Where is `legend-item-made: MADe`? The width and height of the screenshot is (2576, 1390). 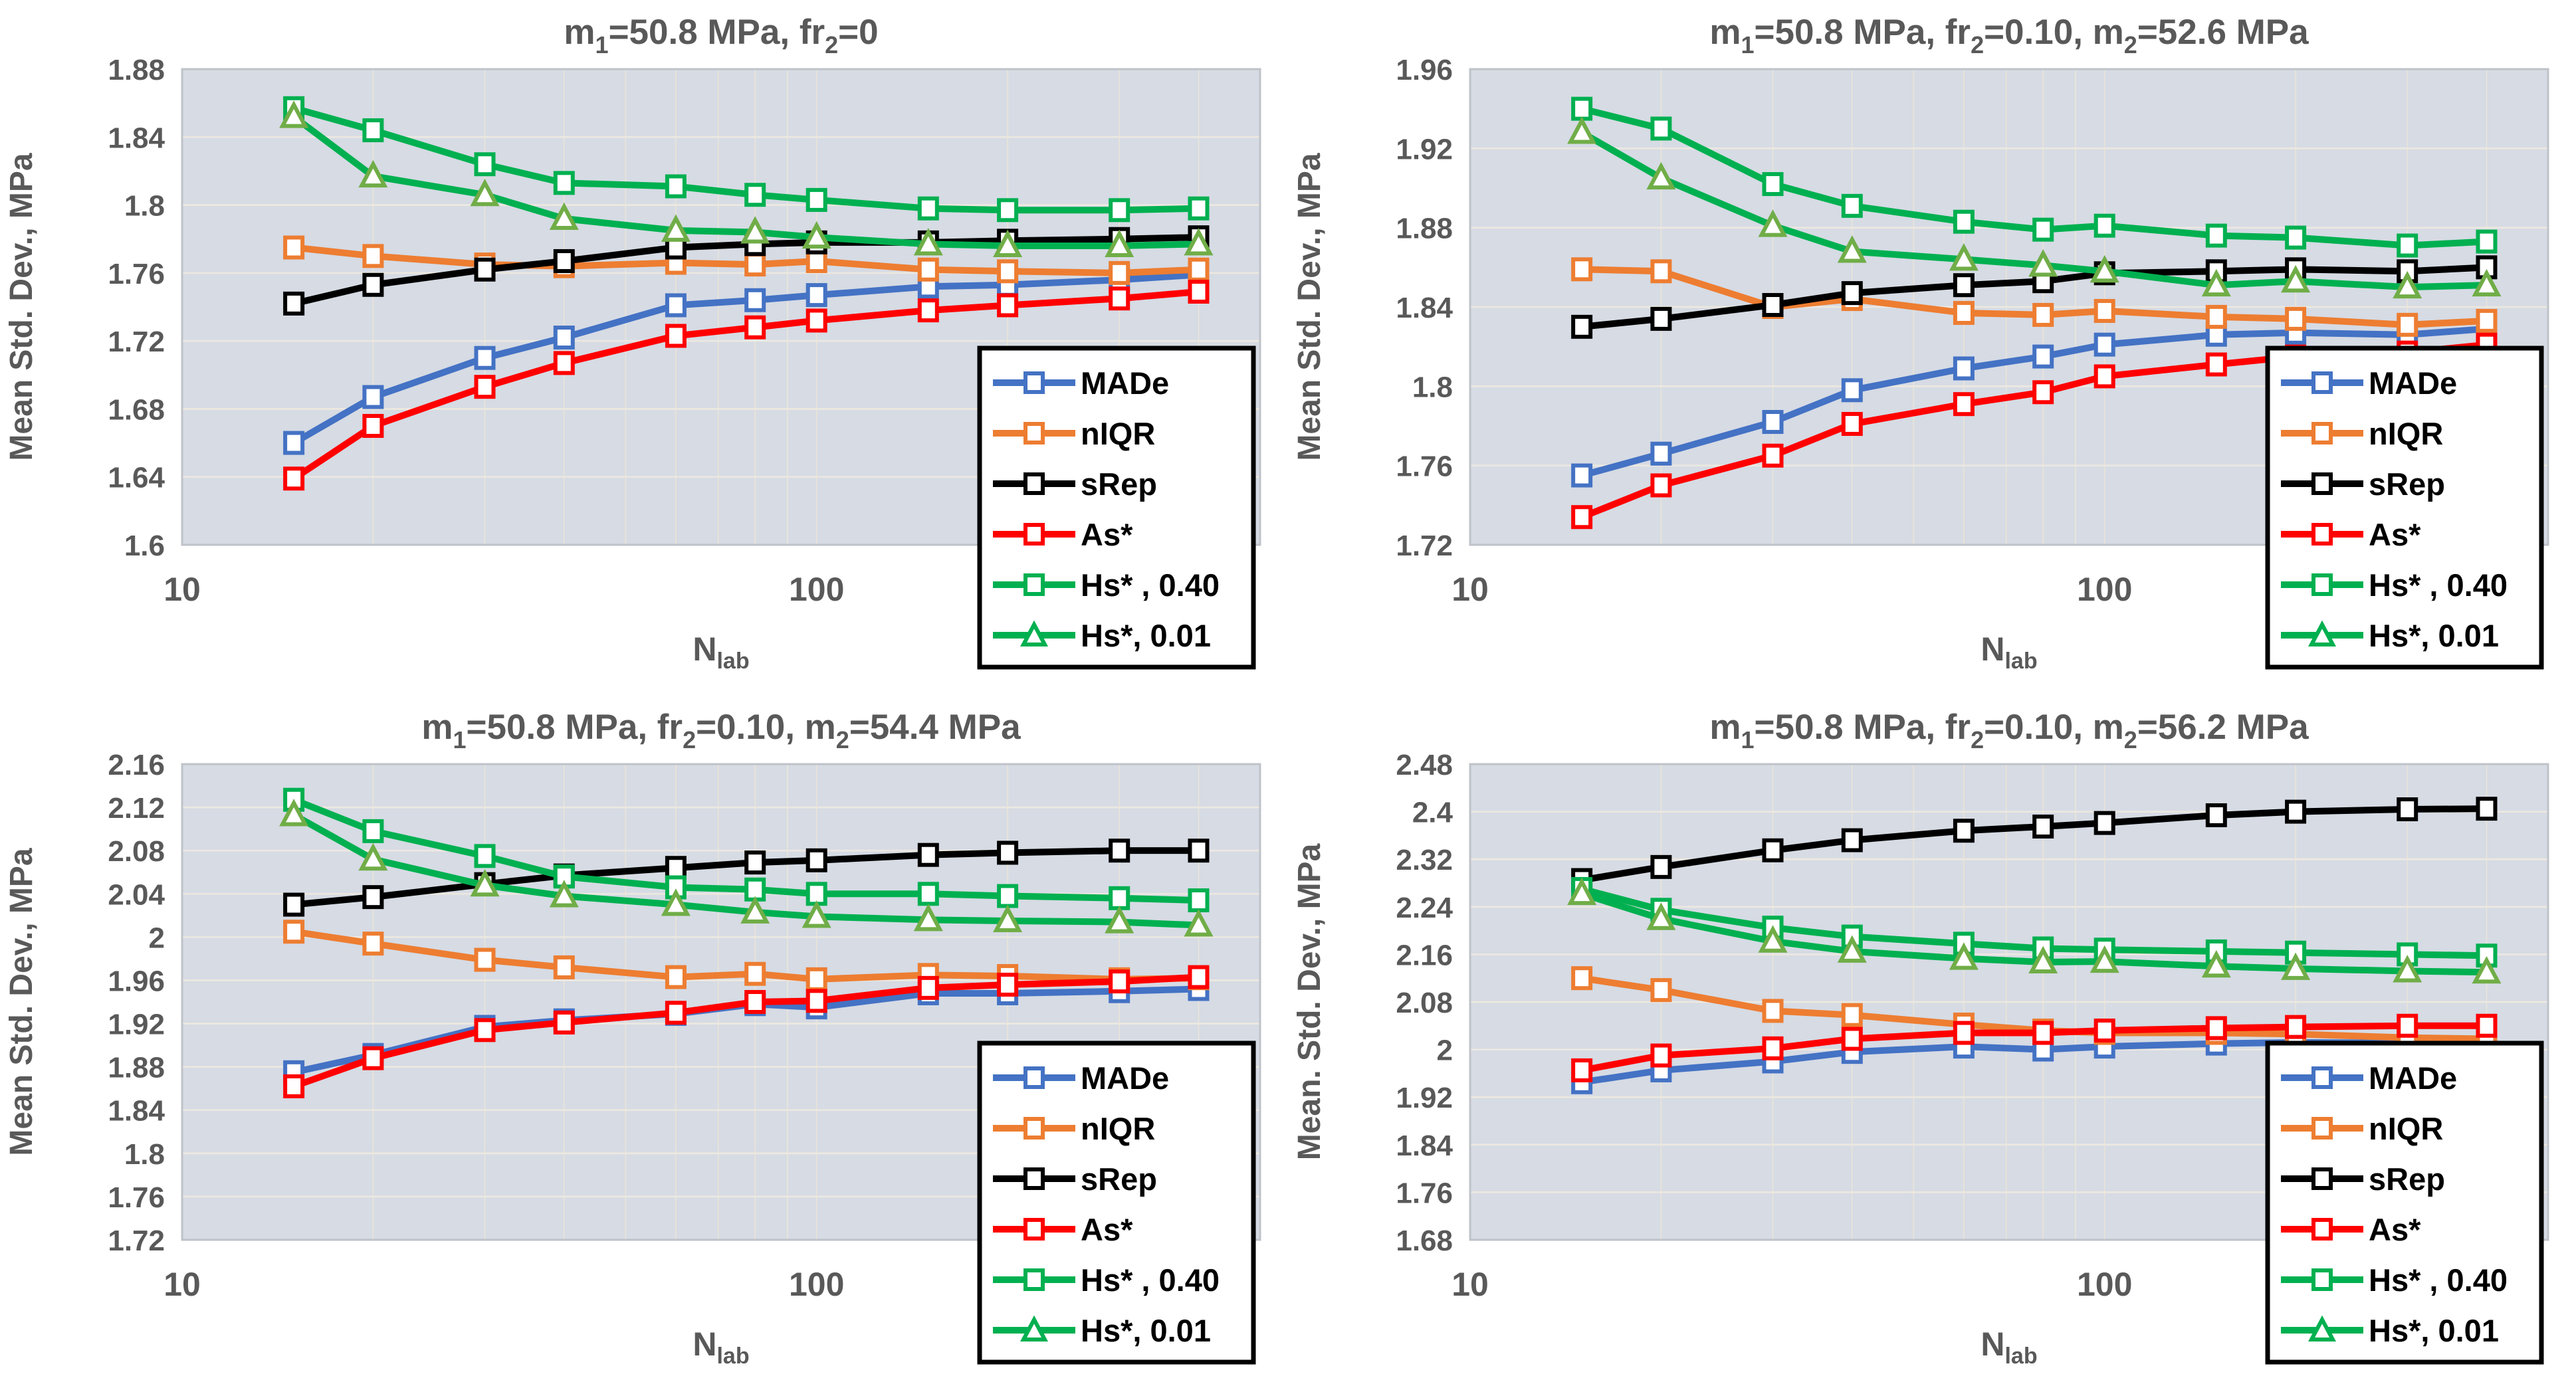
legend-item-made: MADe is located at coordinates (1081, 1078).